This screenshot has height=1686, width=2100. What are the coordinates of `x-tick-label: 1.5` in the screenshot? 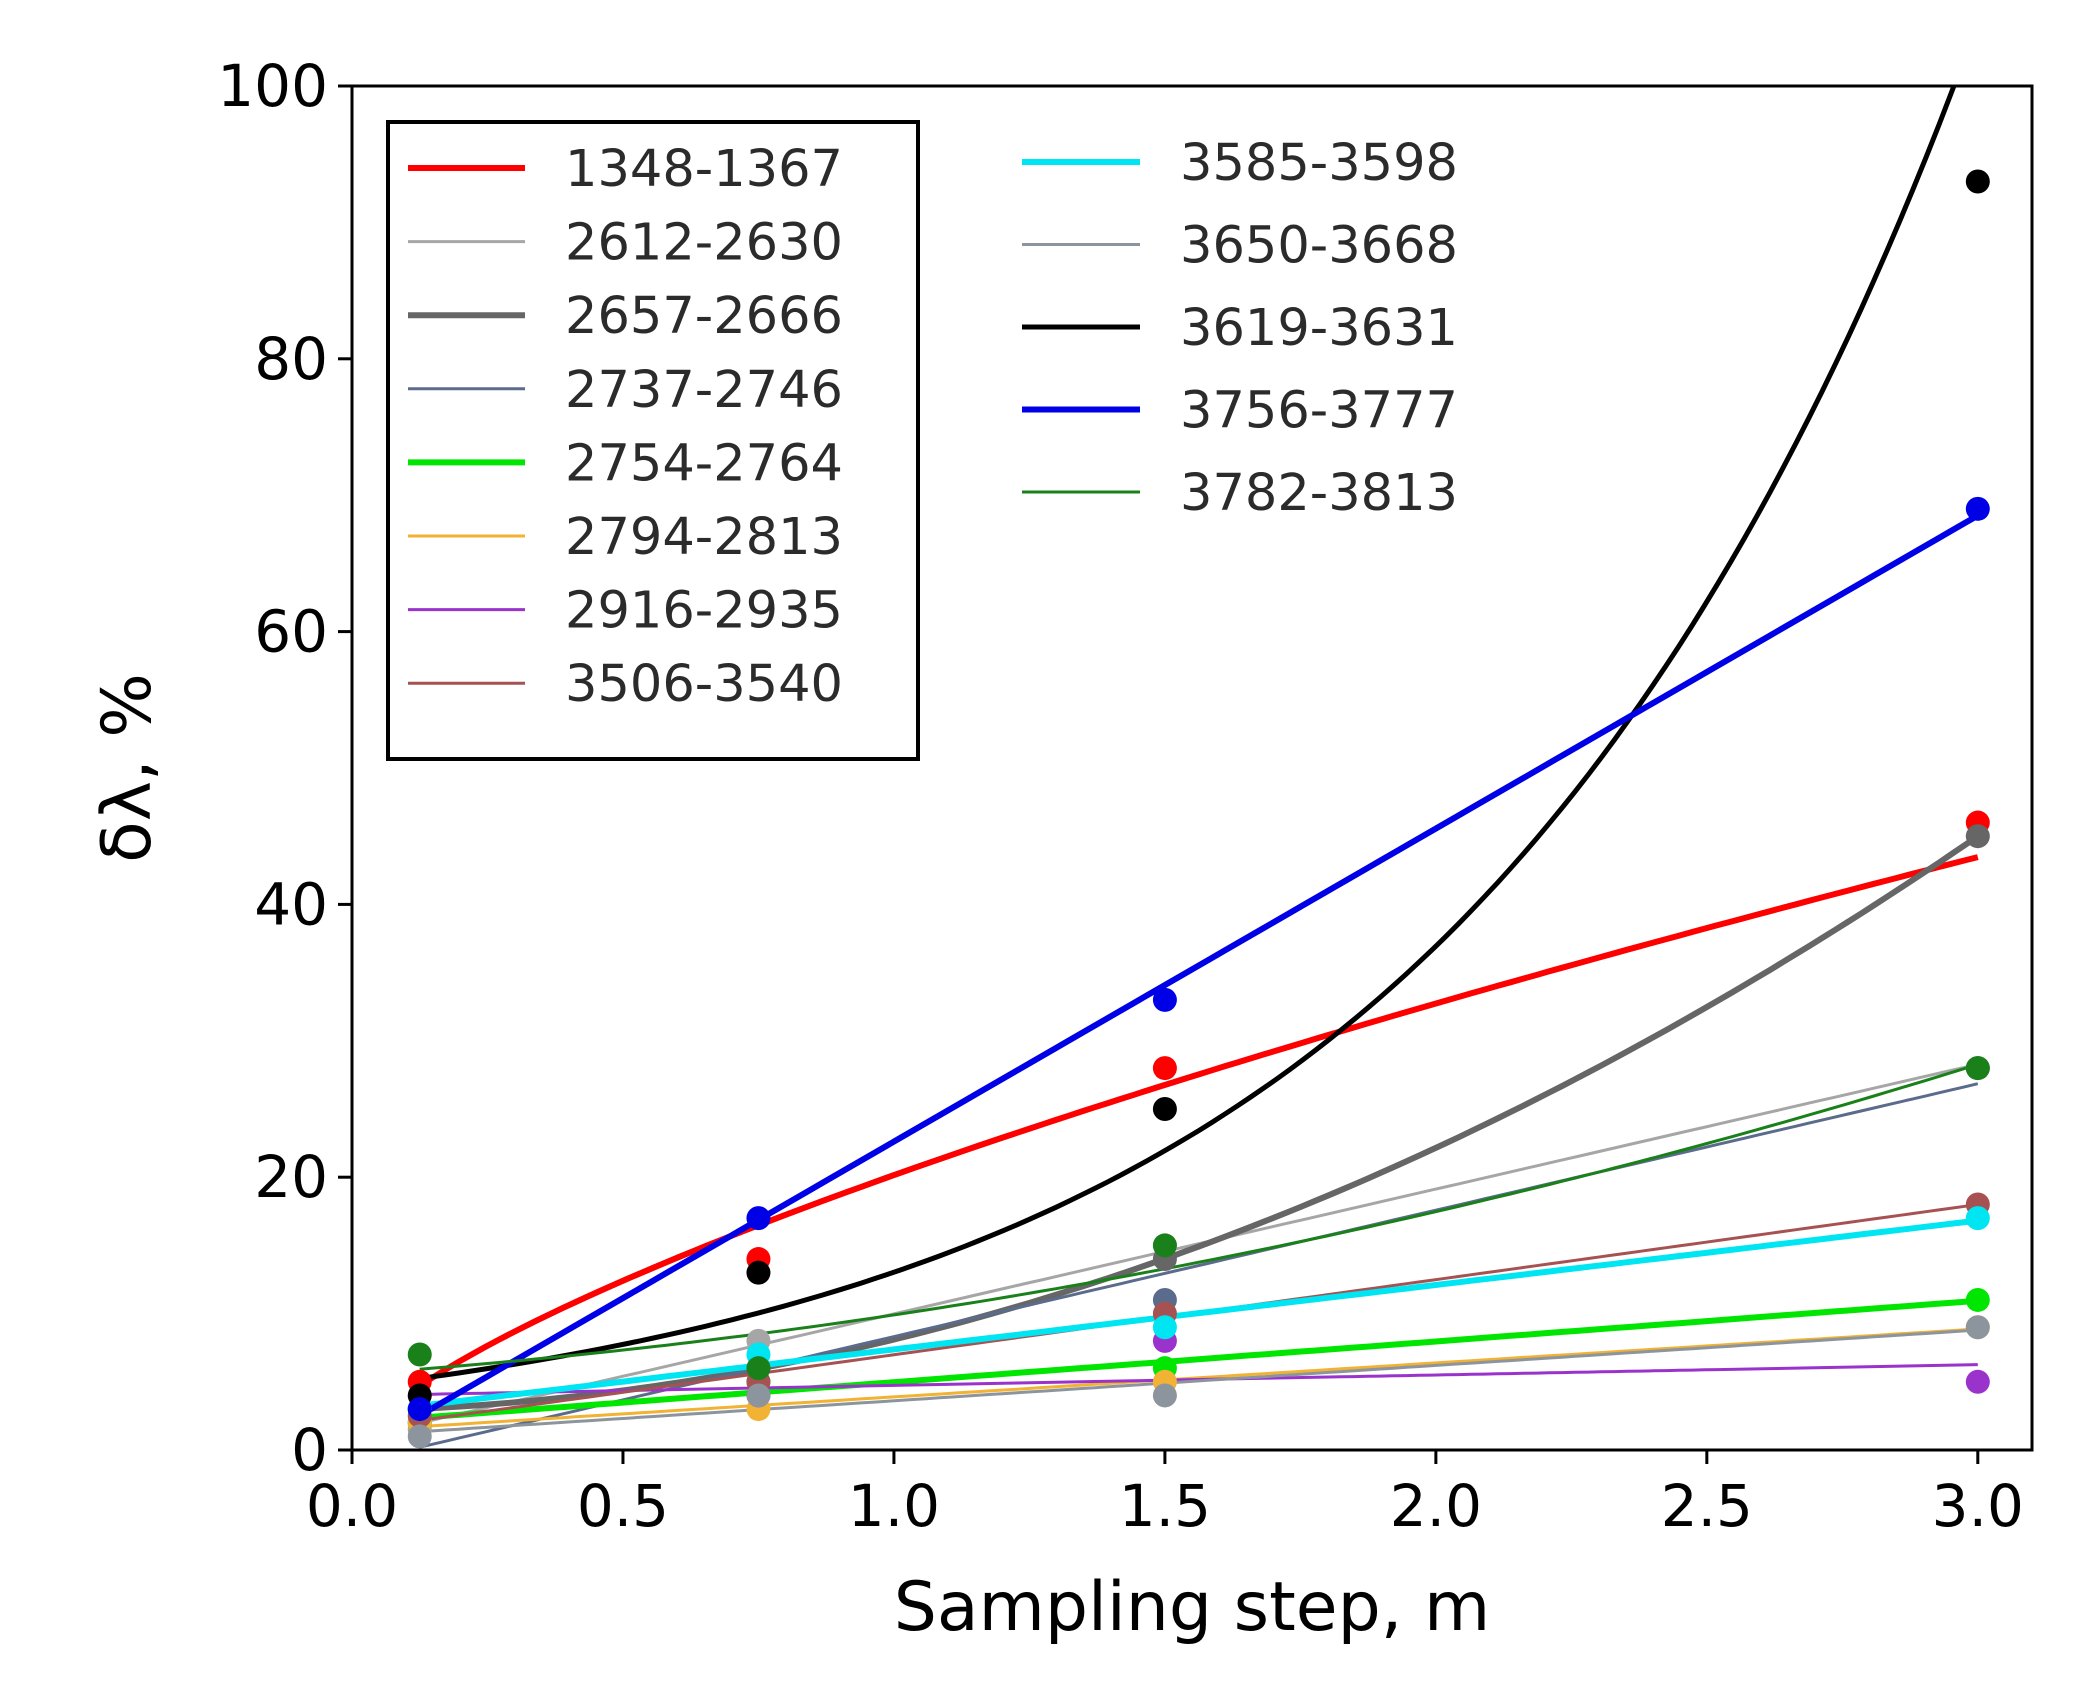 It's located at (1165, 1506).